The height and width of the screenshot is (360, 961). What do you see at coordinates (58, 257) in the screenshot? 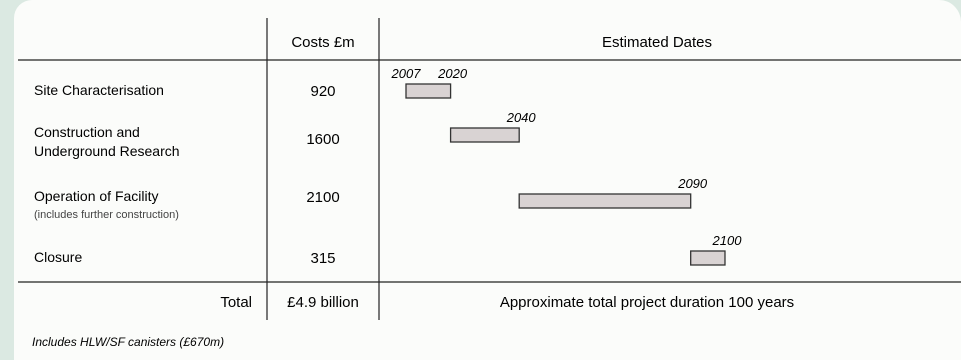
I see `phase-label: Closure` at bounding box center [58, 257].